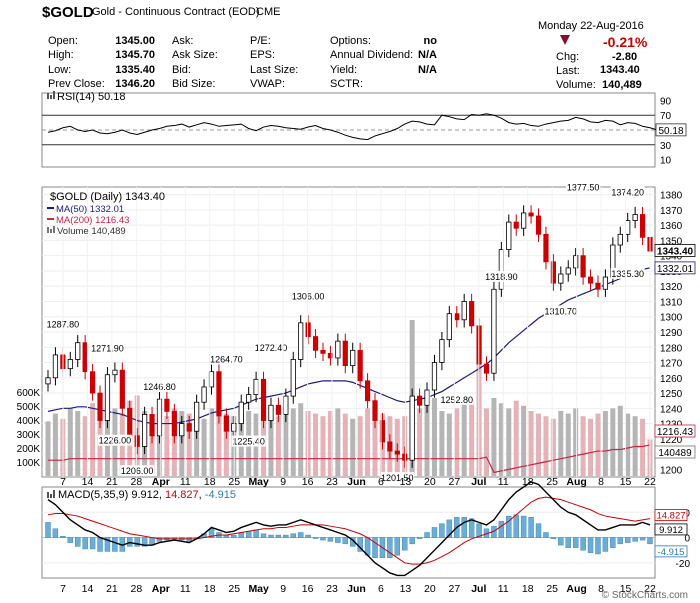 This screenshot has height=603, width=700. What do you see at coordinates (68, 12) in the screenshot?
I see `symbol-title: $GOLD` at bounding box center [68, 12].